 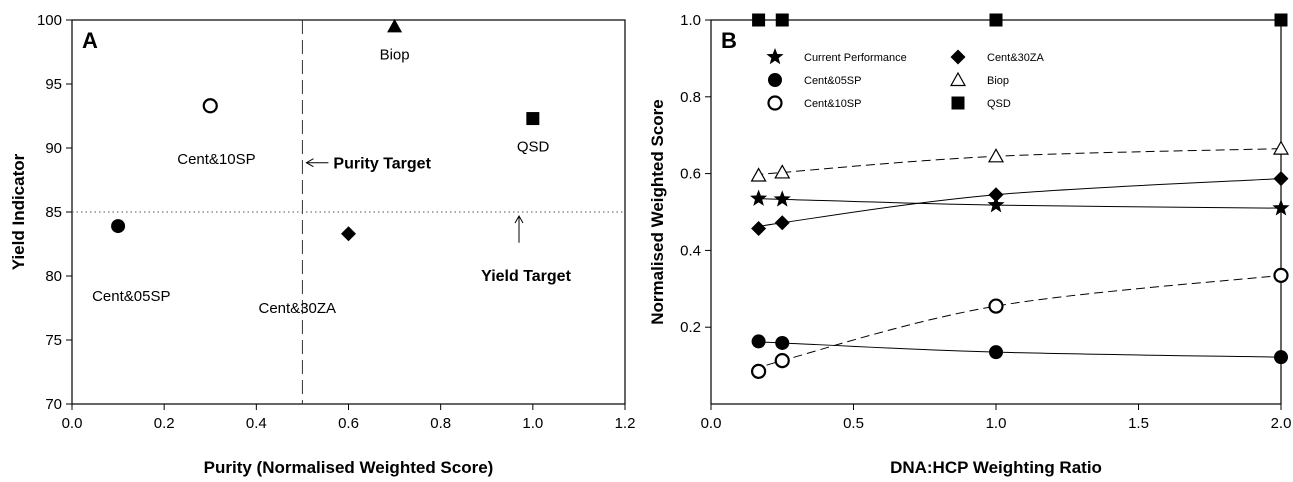 What do you see at coordinates (348, 423) in the screenshot?
I see `x-tick-label: 0.6` at bounding box center [348, 423].